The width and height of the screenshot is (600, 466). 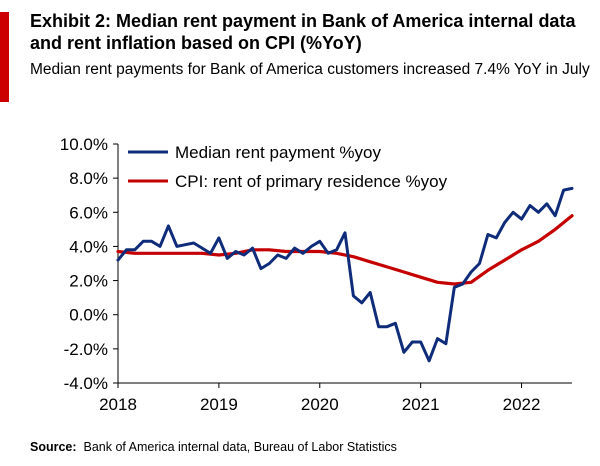 What do you see at coordinates (118, 404) in the screenshot?
I see `x-tick-label: 2018` at bounding box center [118, 404].